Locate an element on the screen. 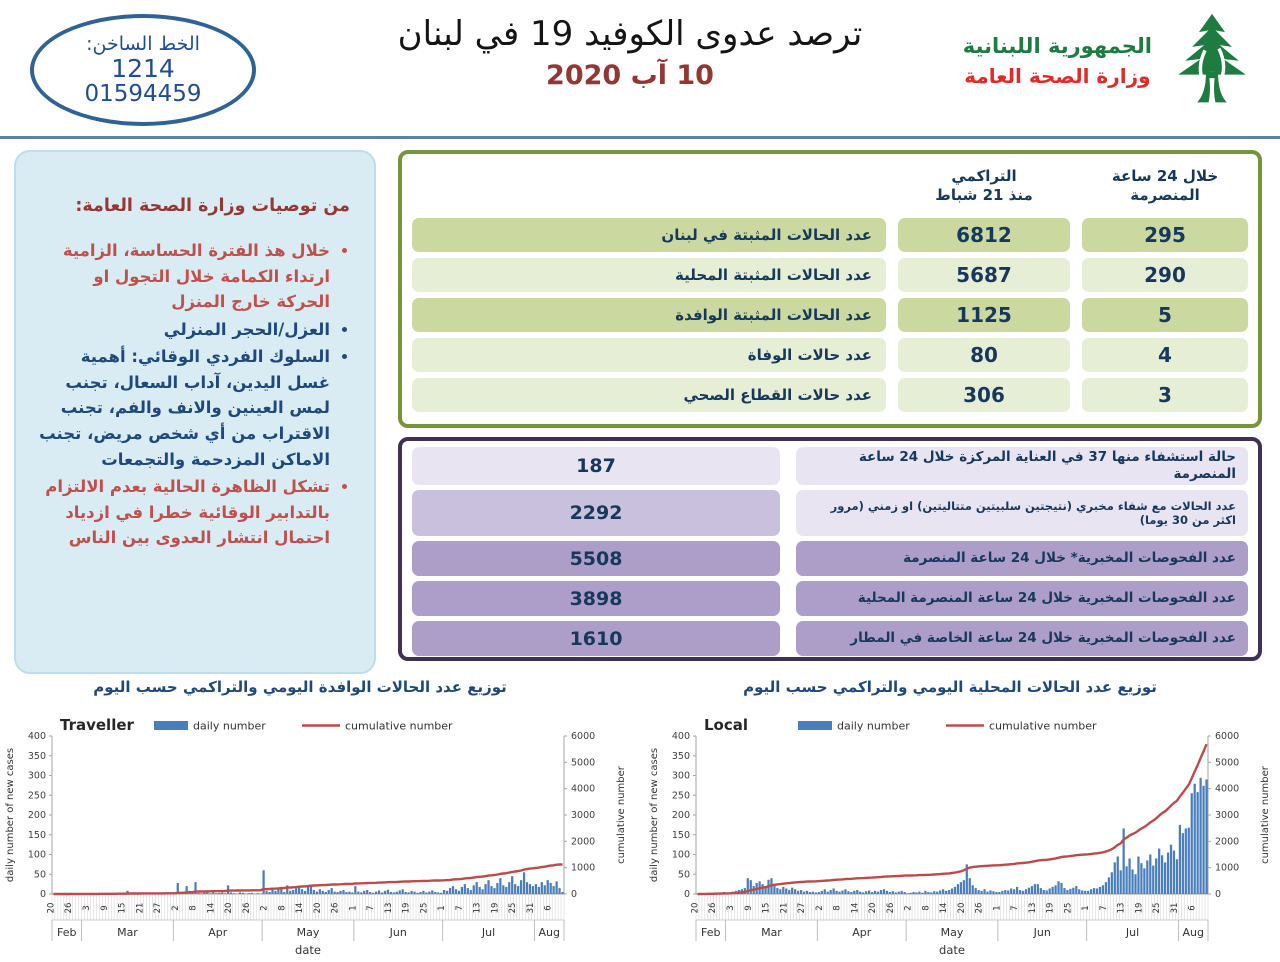  recommendations-heading: من توصيات وزارة الصحة العامة: is located at coordinates (192, 206).